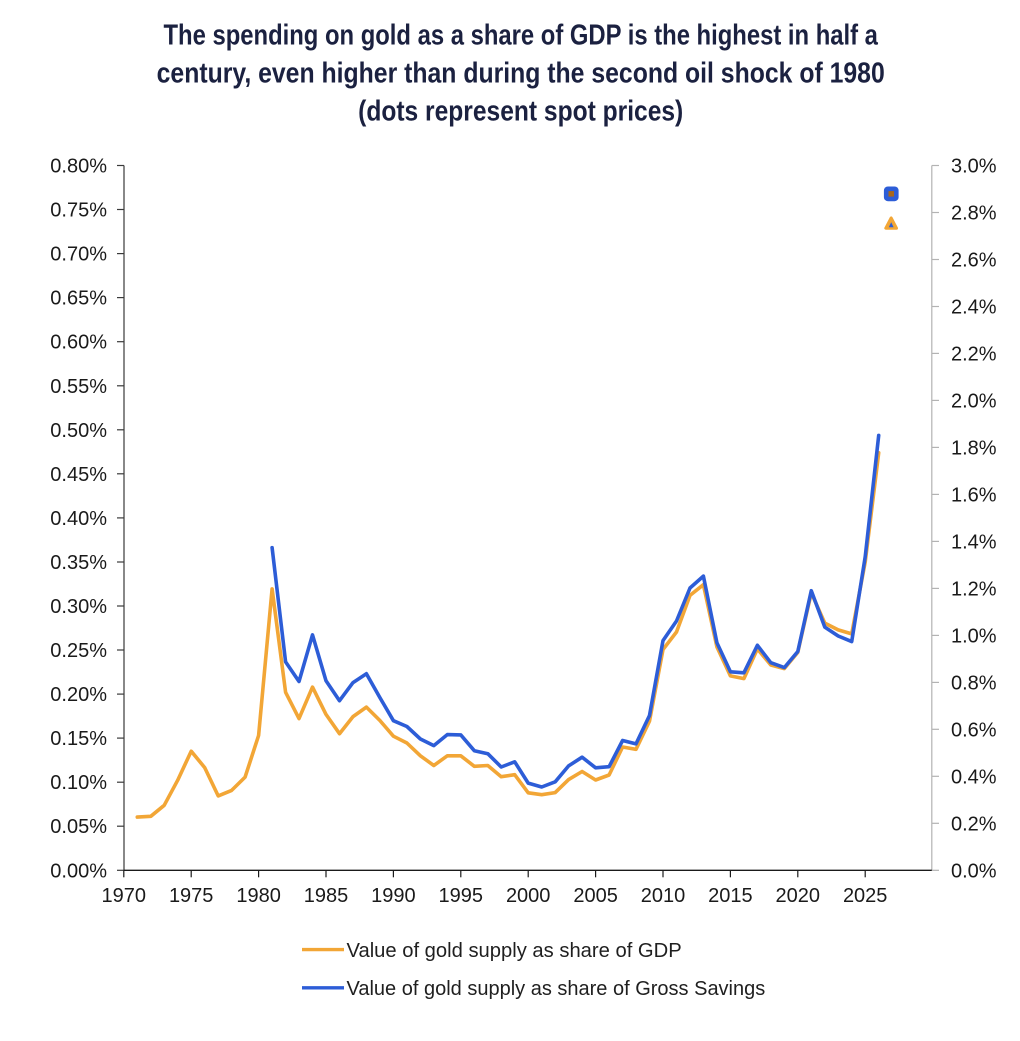  Describe the element at coordinates (461, 896) in the screenshot. I see `svg-text: 1995` at that location.